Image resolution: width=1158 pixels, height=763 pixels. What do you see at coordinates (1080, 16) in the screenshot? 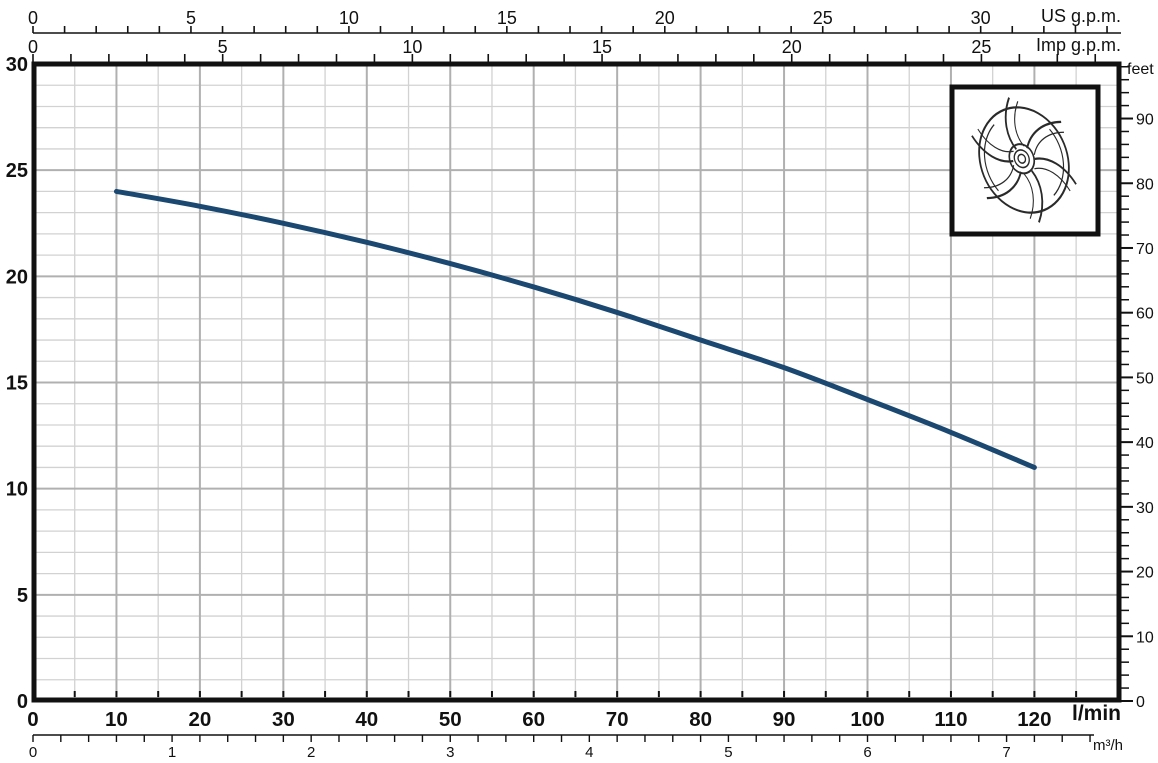
I see `us-gpm-axis-label: US g.p.m.` at bounding box center [1080, 16].